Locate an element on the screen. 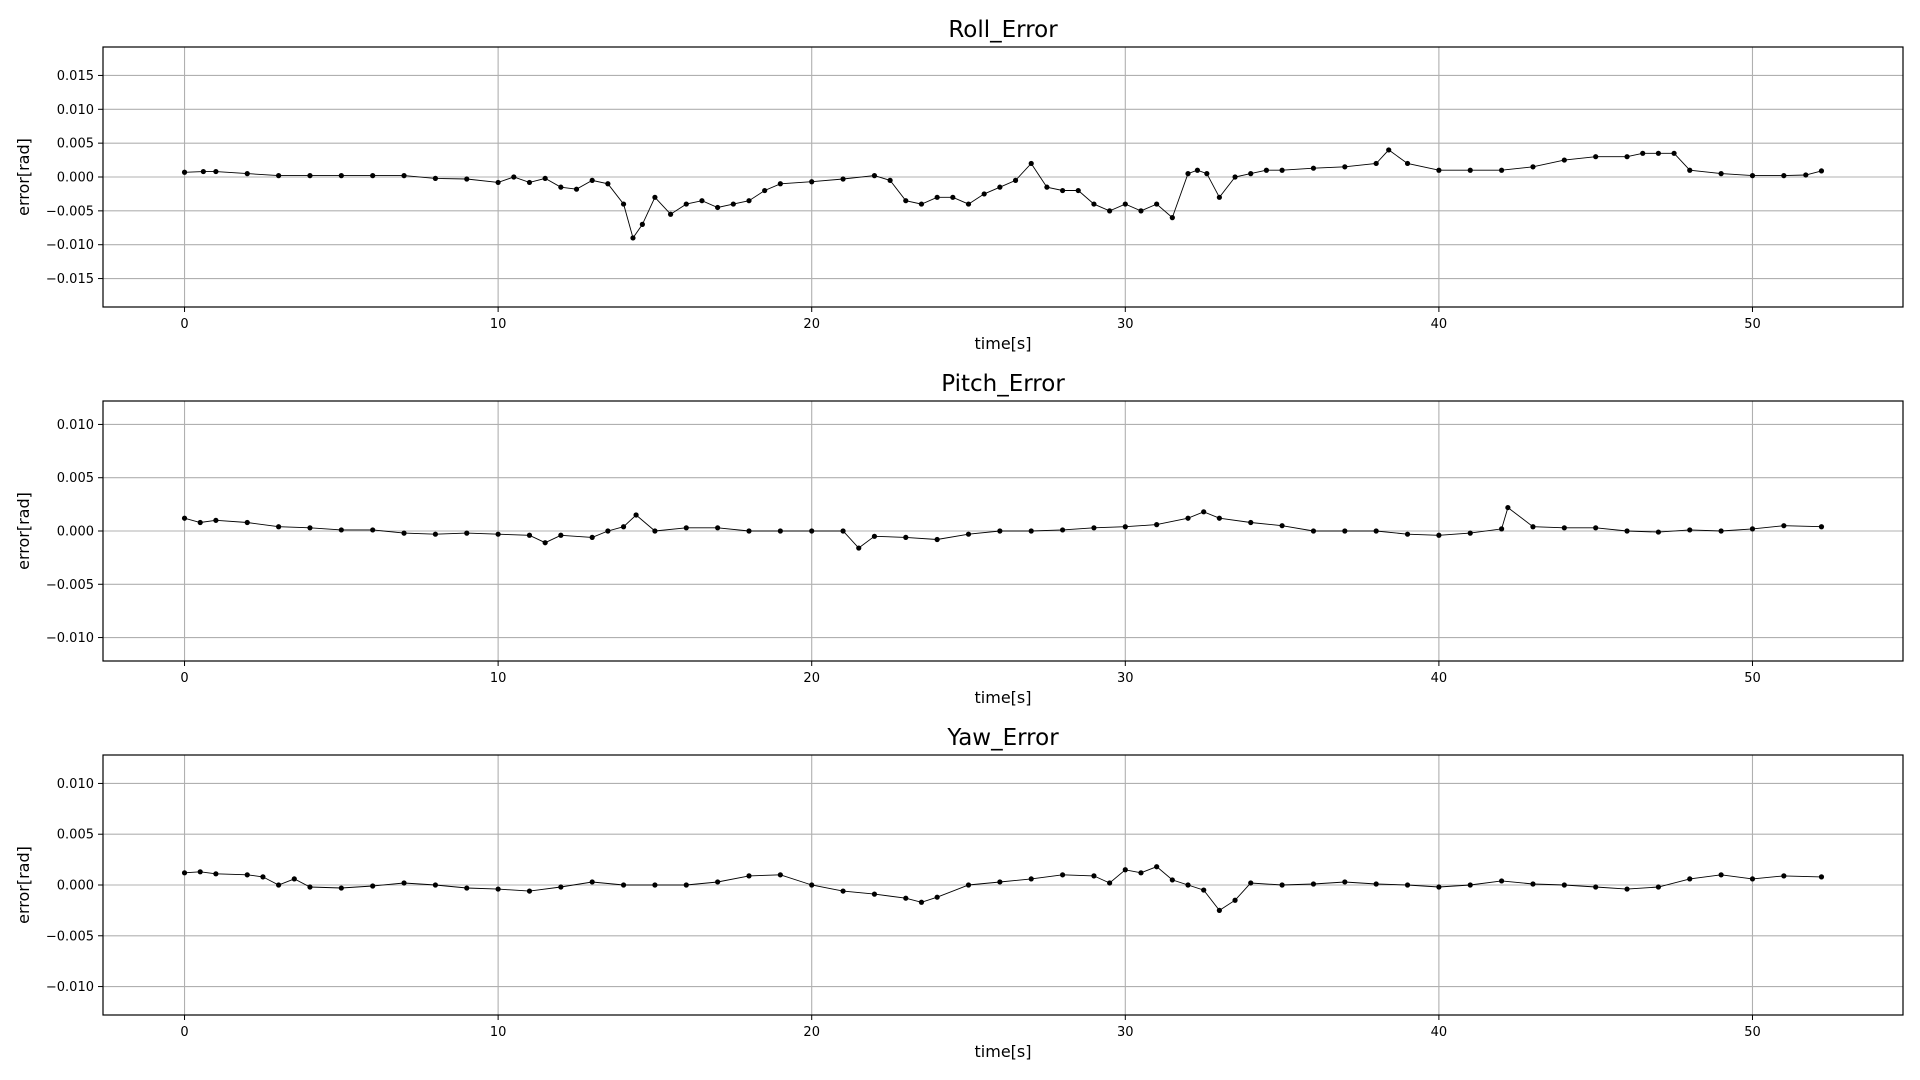 Image resolution: width=1920 pixels, height=1080 pixels. x-tick-label: 30 is located at coordinates (1125, 678).